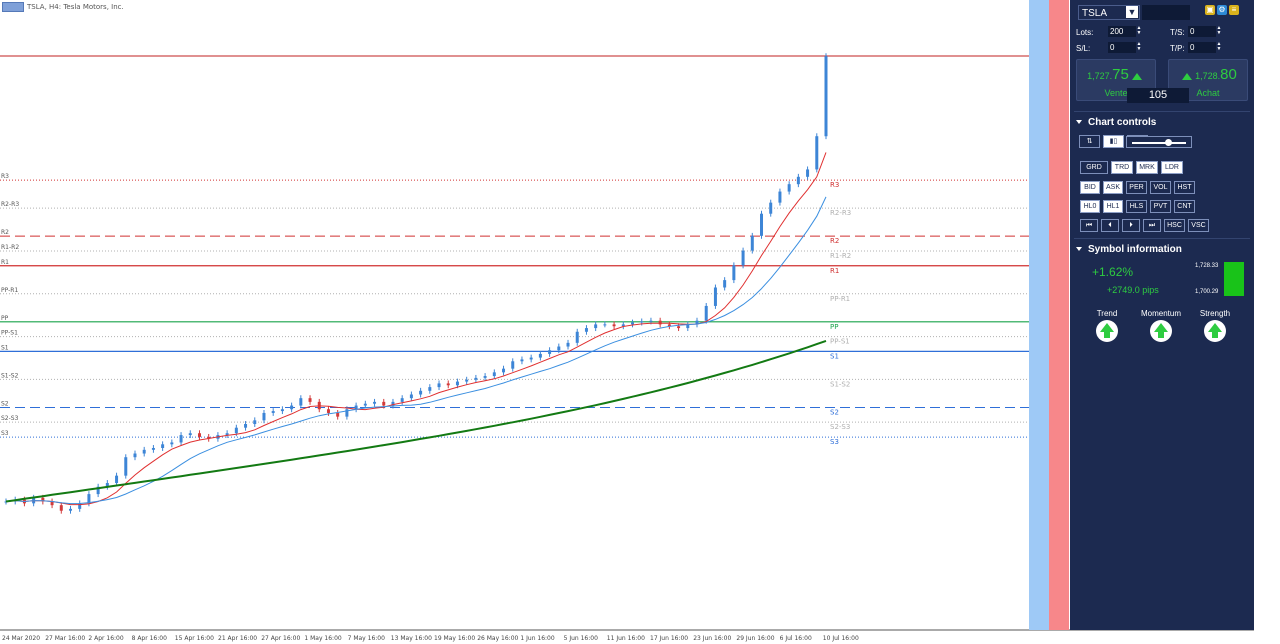  What do you see at coordinates (1210, 10) in the screenshot?
I see `lock-icon: ▣` at bounding box center [1210, 10].